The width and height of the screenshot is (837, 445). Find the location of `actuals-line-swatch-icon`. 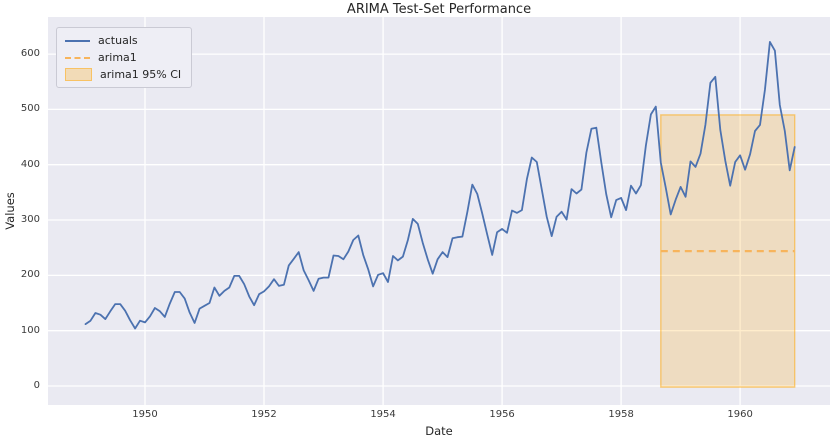

actuals-line-swatch-icon is located at coordinates (77, 40).